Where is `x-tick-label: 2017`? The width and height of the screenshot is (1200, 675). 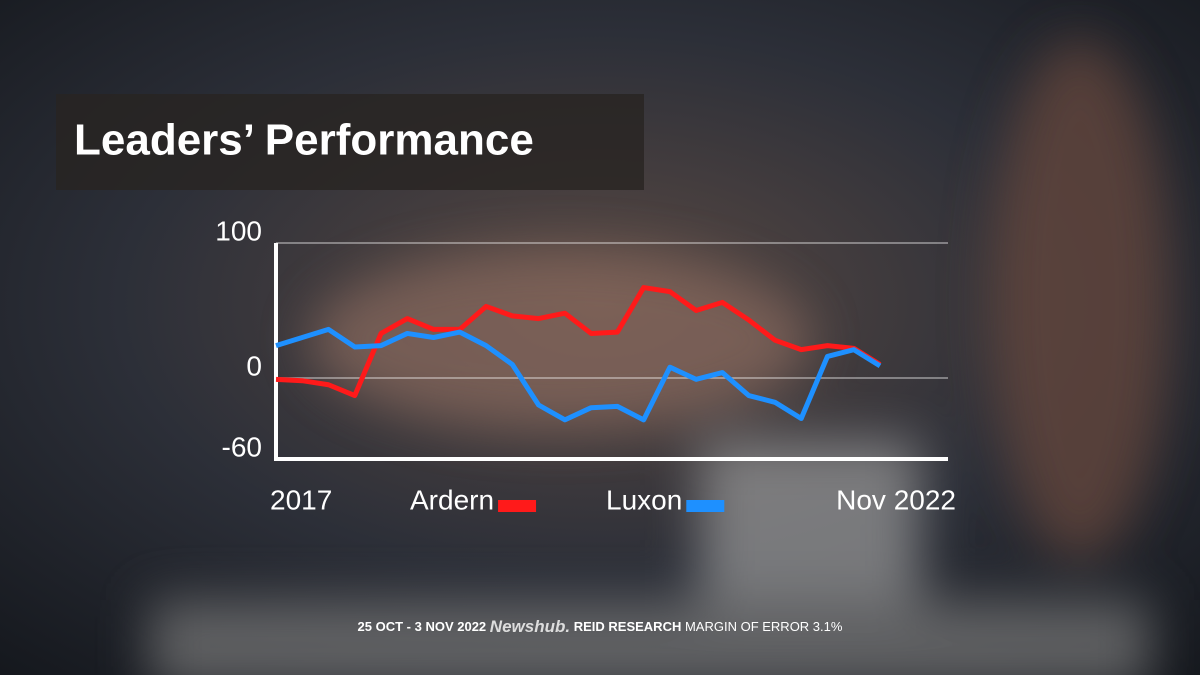 x-tick-label: 2017 is located at coordinates (301, 499).